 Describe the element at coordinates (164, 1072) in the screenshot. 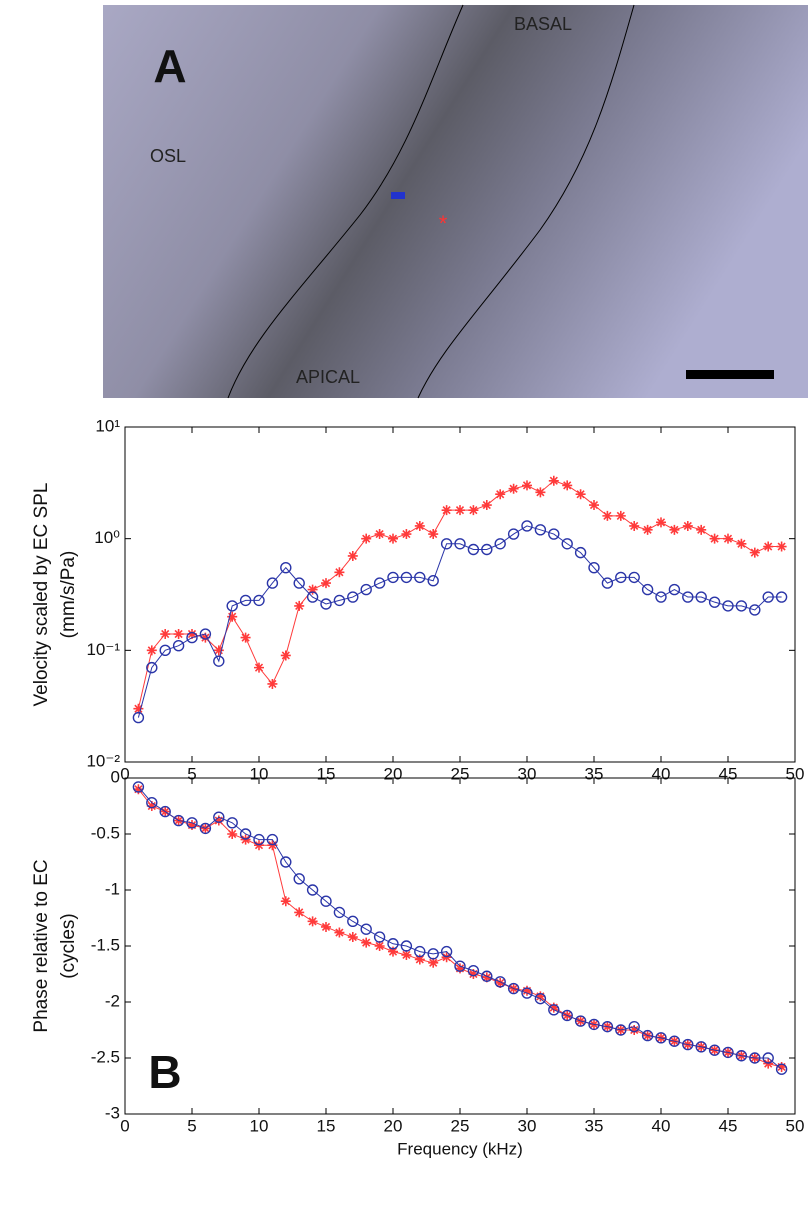

I see `panel-label: B` at that location.